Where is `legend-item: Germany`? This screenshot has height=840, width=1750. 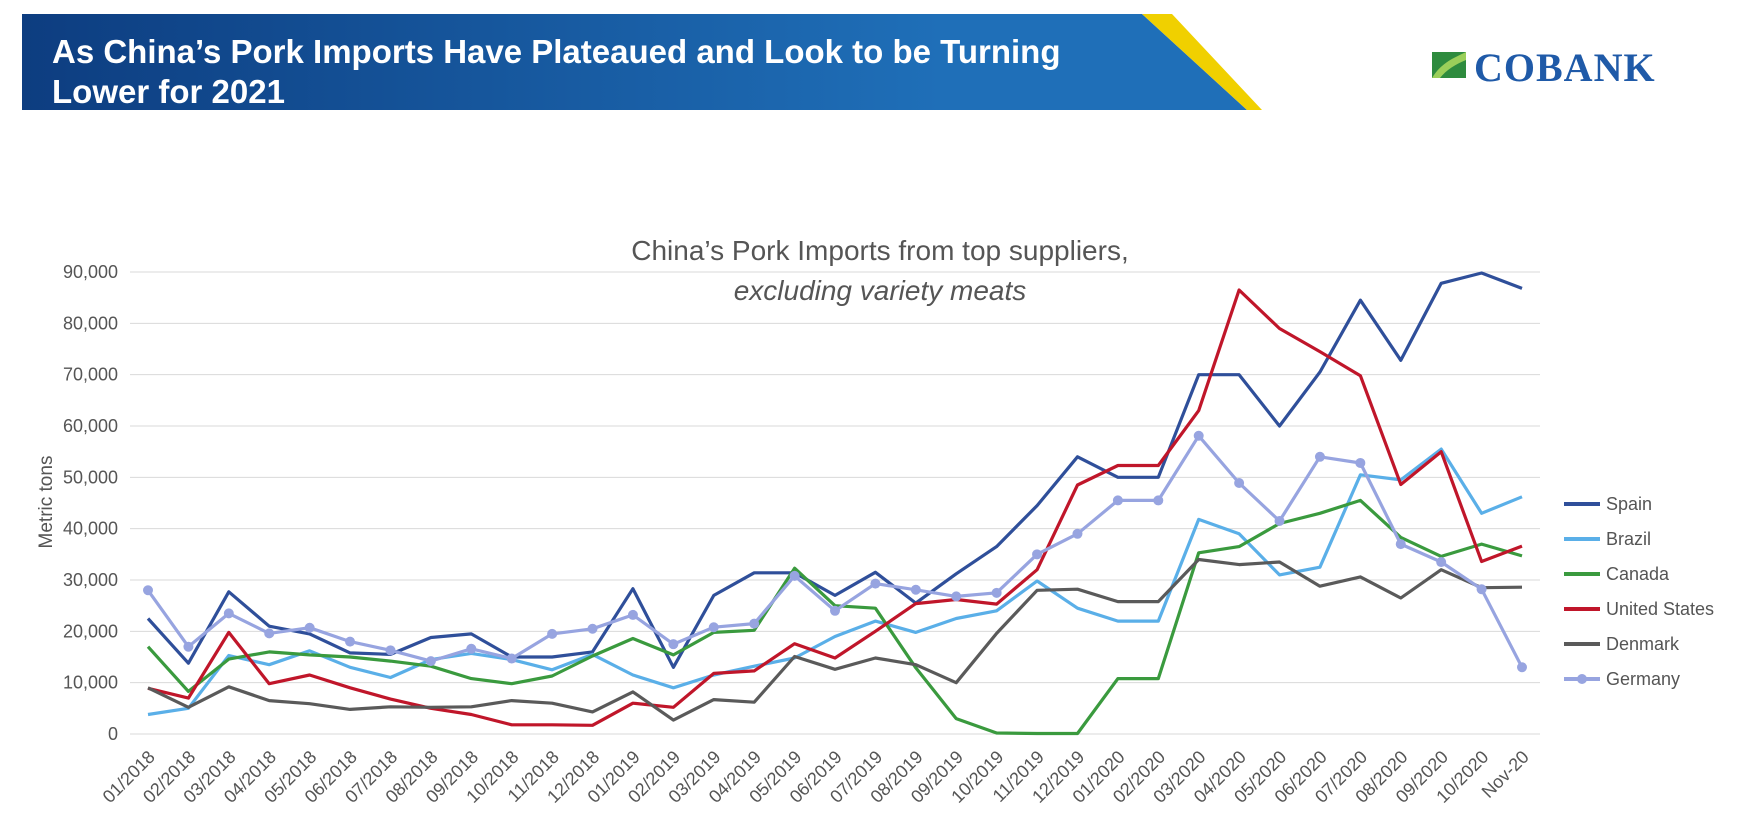 legend-item: Germany is located at coordinates (1622, 679).